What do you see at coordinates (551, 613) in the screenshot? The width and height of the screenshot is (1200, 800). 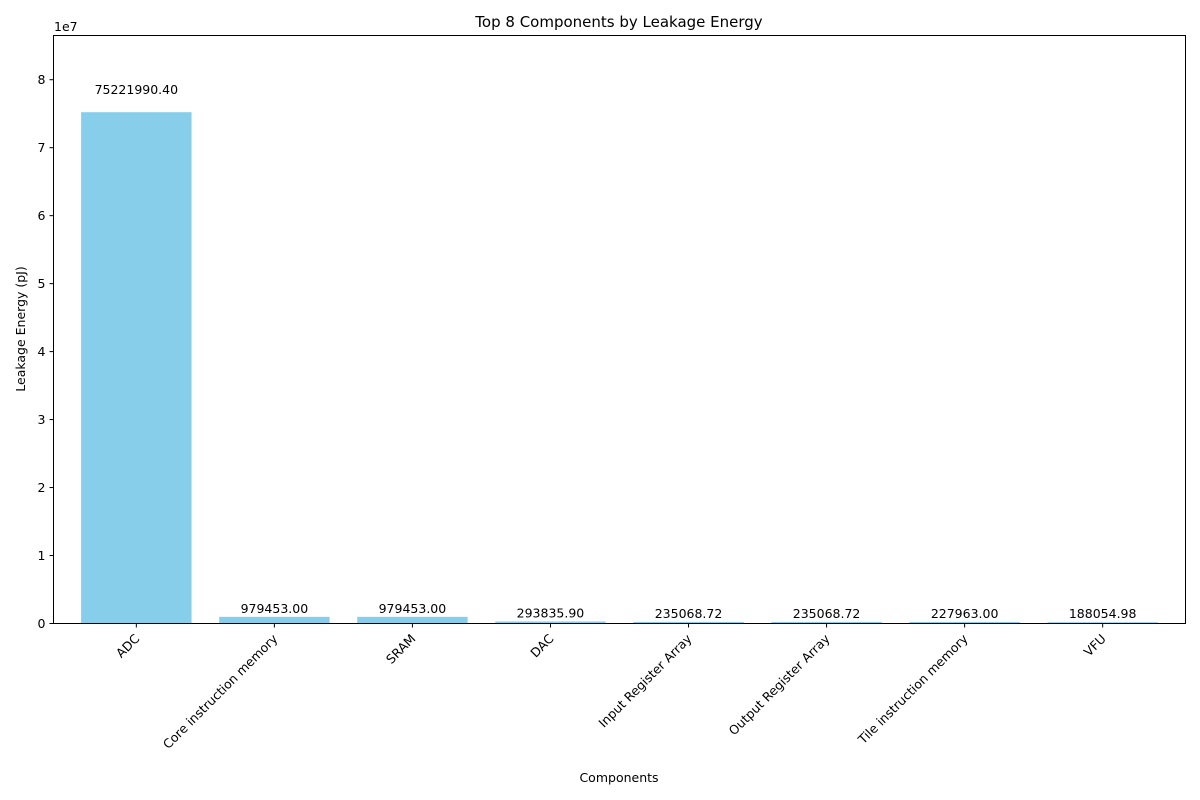 I see `bar-value-label: 293835.90` at bounding box center [551, 613].